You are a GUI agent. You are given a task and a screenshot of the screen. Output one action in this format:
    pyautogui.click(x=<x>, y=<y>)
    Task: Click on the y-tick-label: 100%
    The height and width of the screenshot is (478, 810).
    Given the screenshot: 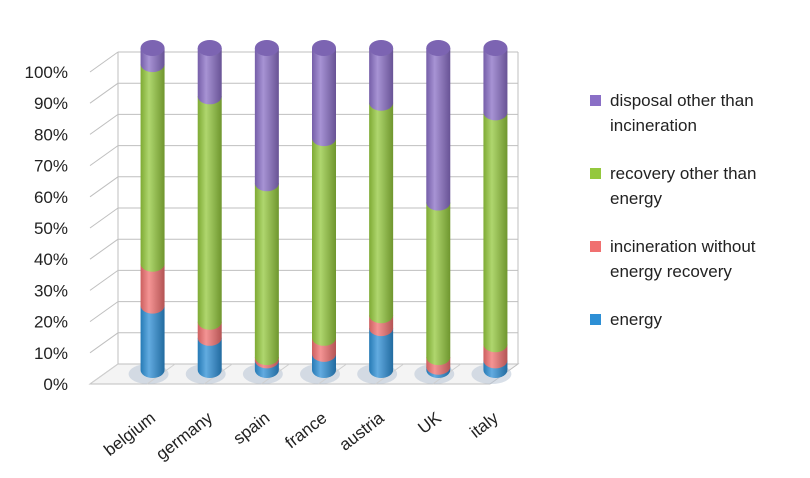 What is the action you would take?
    pyautogui.click(x=46, y=72)
    